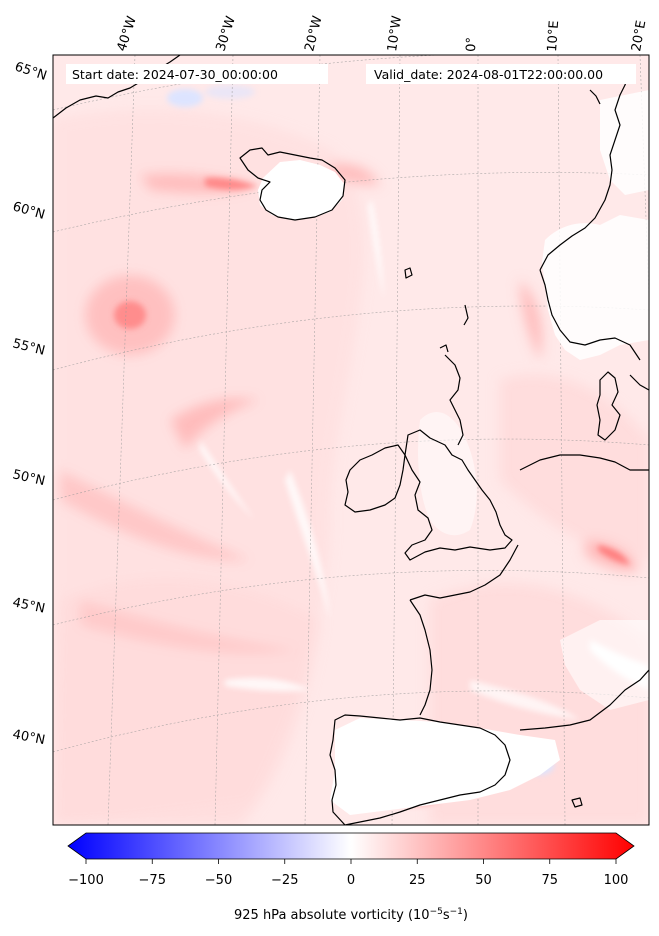 This screenshot has width=659, height=936. I want to click on shetland, so click(466, 315).